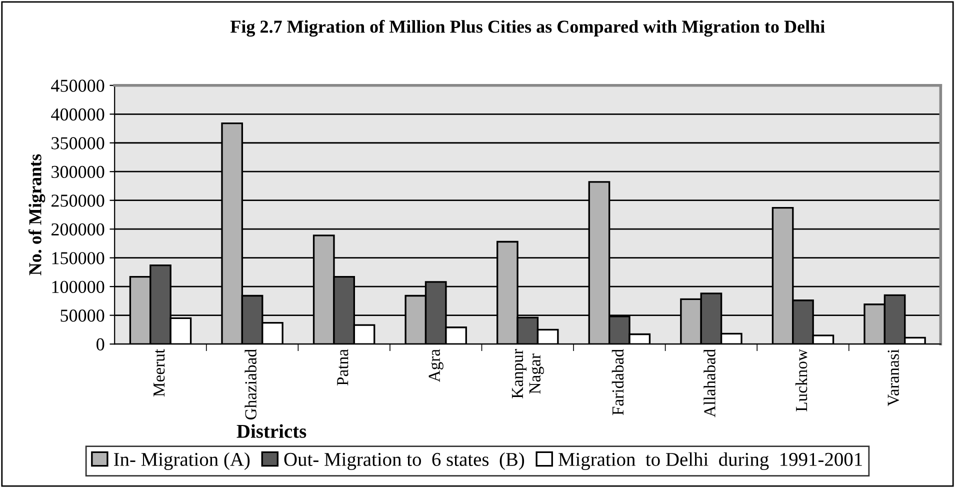 This screenshot has height=488, width=955. Describe the element at coordinates (100, 344) in the screenshot. I see `y-tick-label: 0` at that location.